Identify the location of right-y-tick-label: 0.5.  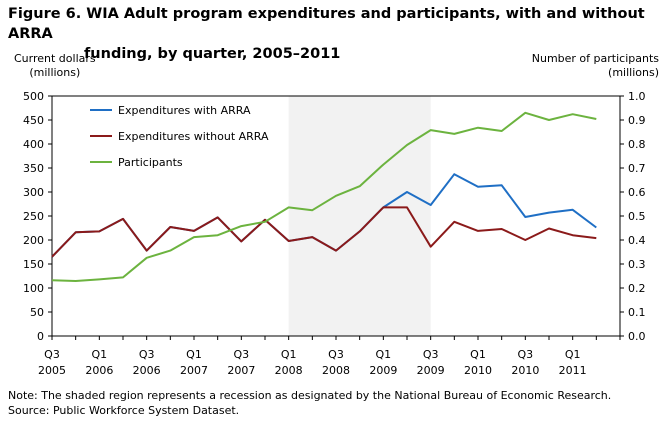
(637, 216).